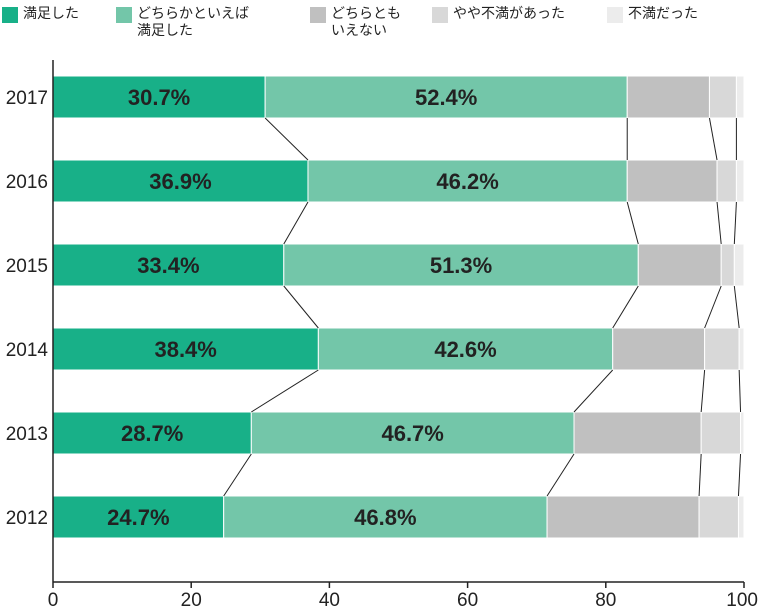  I want to click on x-tick-label: 60, so click(467, 600).